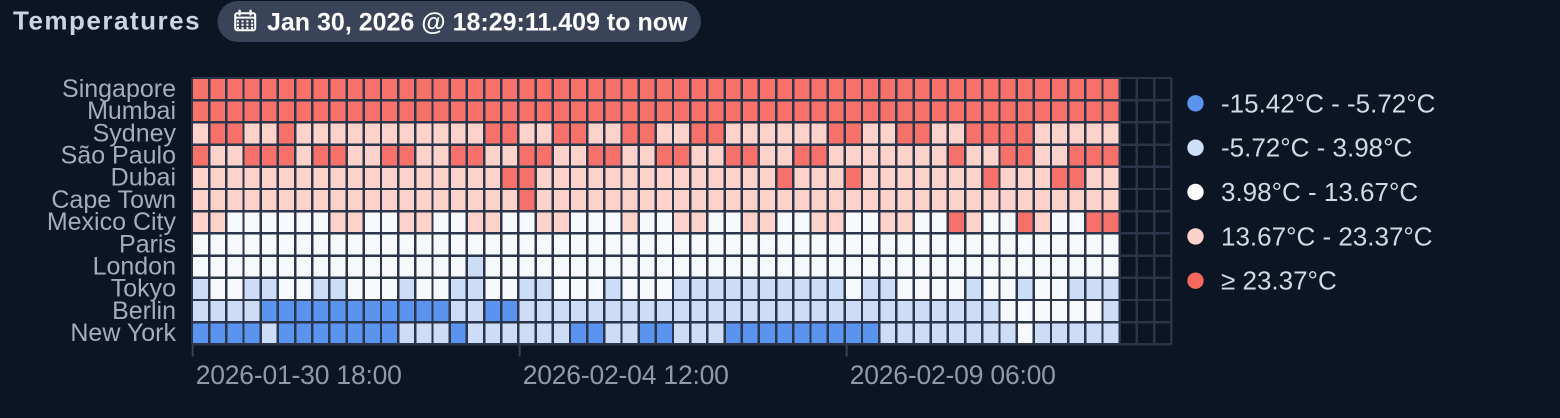 The width and height of the screenshot is (1560, 418). Describe the element at coordinates (299, 375) in the screenshot. I see `svg-text: 2026-01-30 18:00` at that location.